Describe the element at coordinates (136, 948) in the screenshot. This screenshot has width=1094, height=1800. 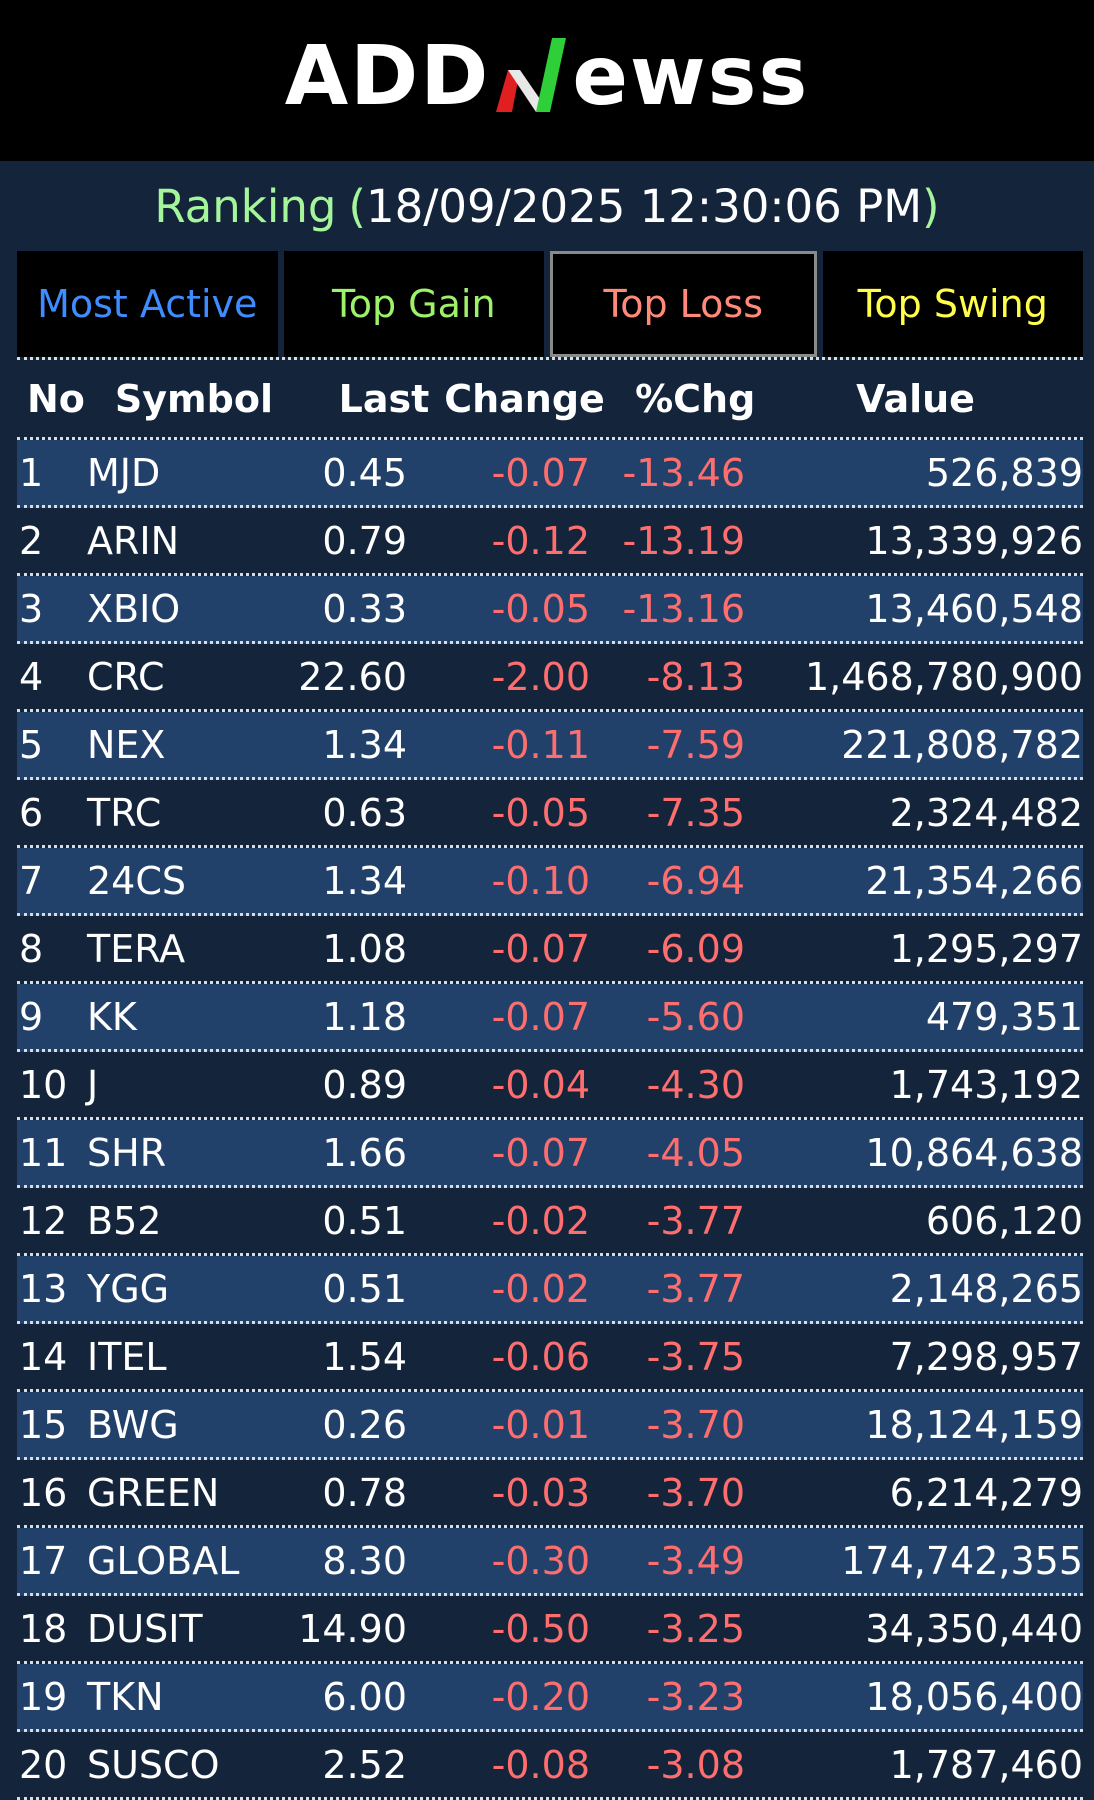
I see `row-symbol: TERA` at that location.